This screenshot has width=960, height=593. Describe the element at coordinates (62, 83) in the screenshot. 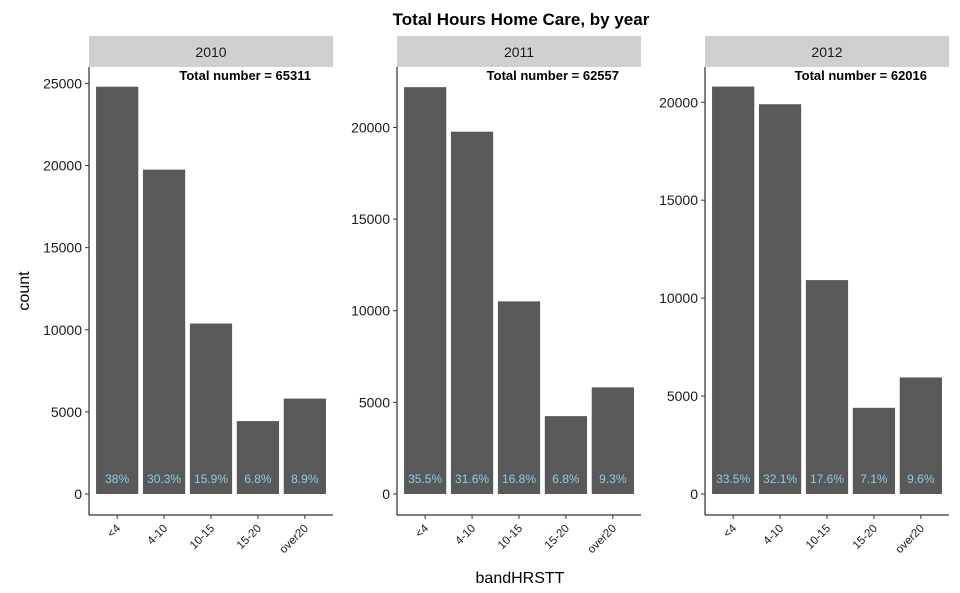

I see `y-tick-label: 25000` at that location.